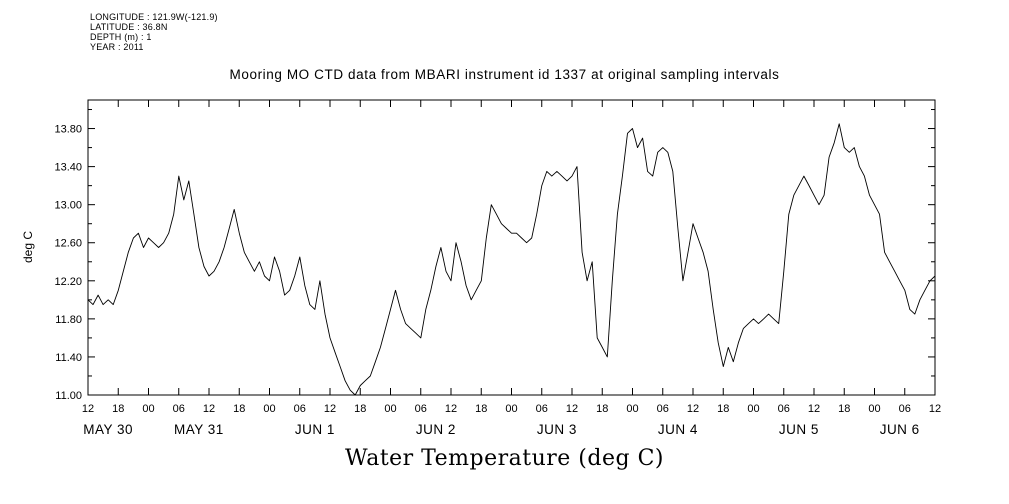 The image size is (1009, 504). Describe the element at coordinates (68, 130) in the screenshot. I see `y-tick-label: 13.80` at that location.